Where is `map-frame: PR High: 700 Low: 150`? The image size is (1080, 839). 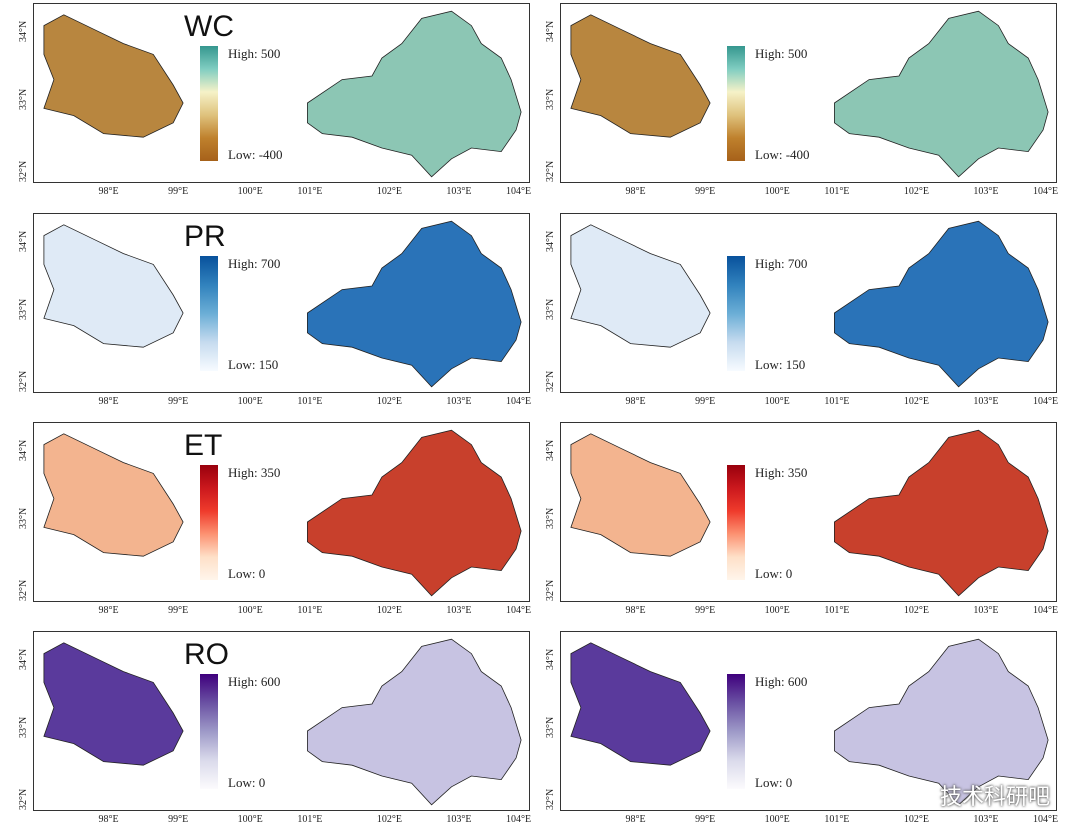 map-frame: PR High: 700 Low: 150 is located at coordinates (281, 303).